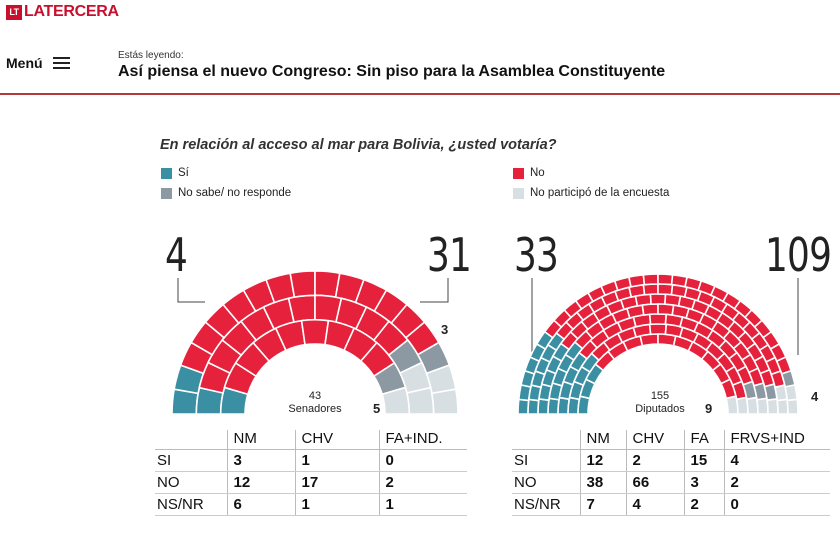 This screenshot has height=533, width=840. I want to click on deputies-center-label: 155 Diputados, so click(660, 403).